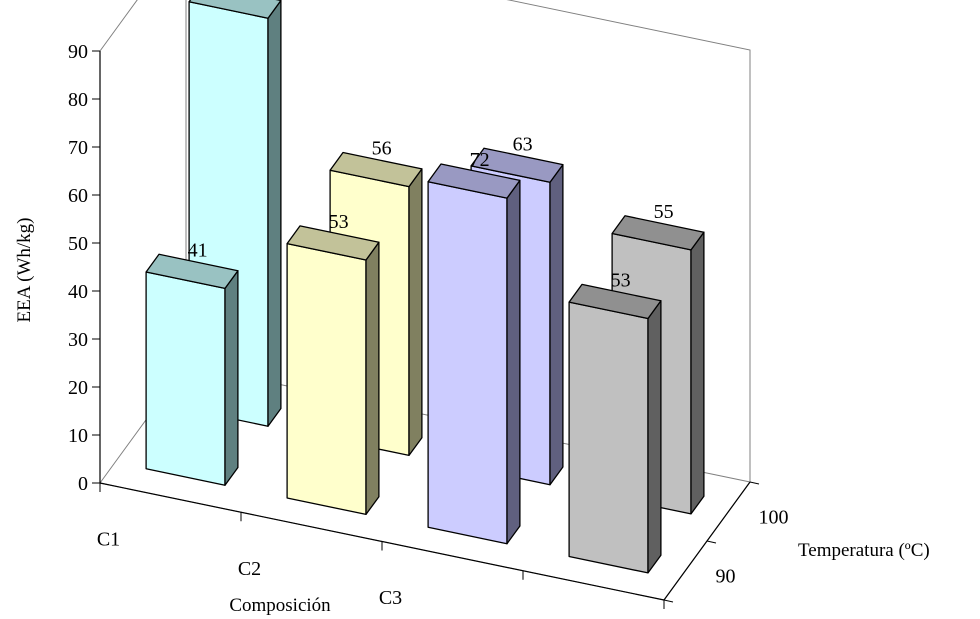 The width and height of the screenshot is (980, 619). I want to click on depth-tick-label: 90, so click(726, 577).